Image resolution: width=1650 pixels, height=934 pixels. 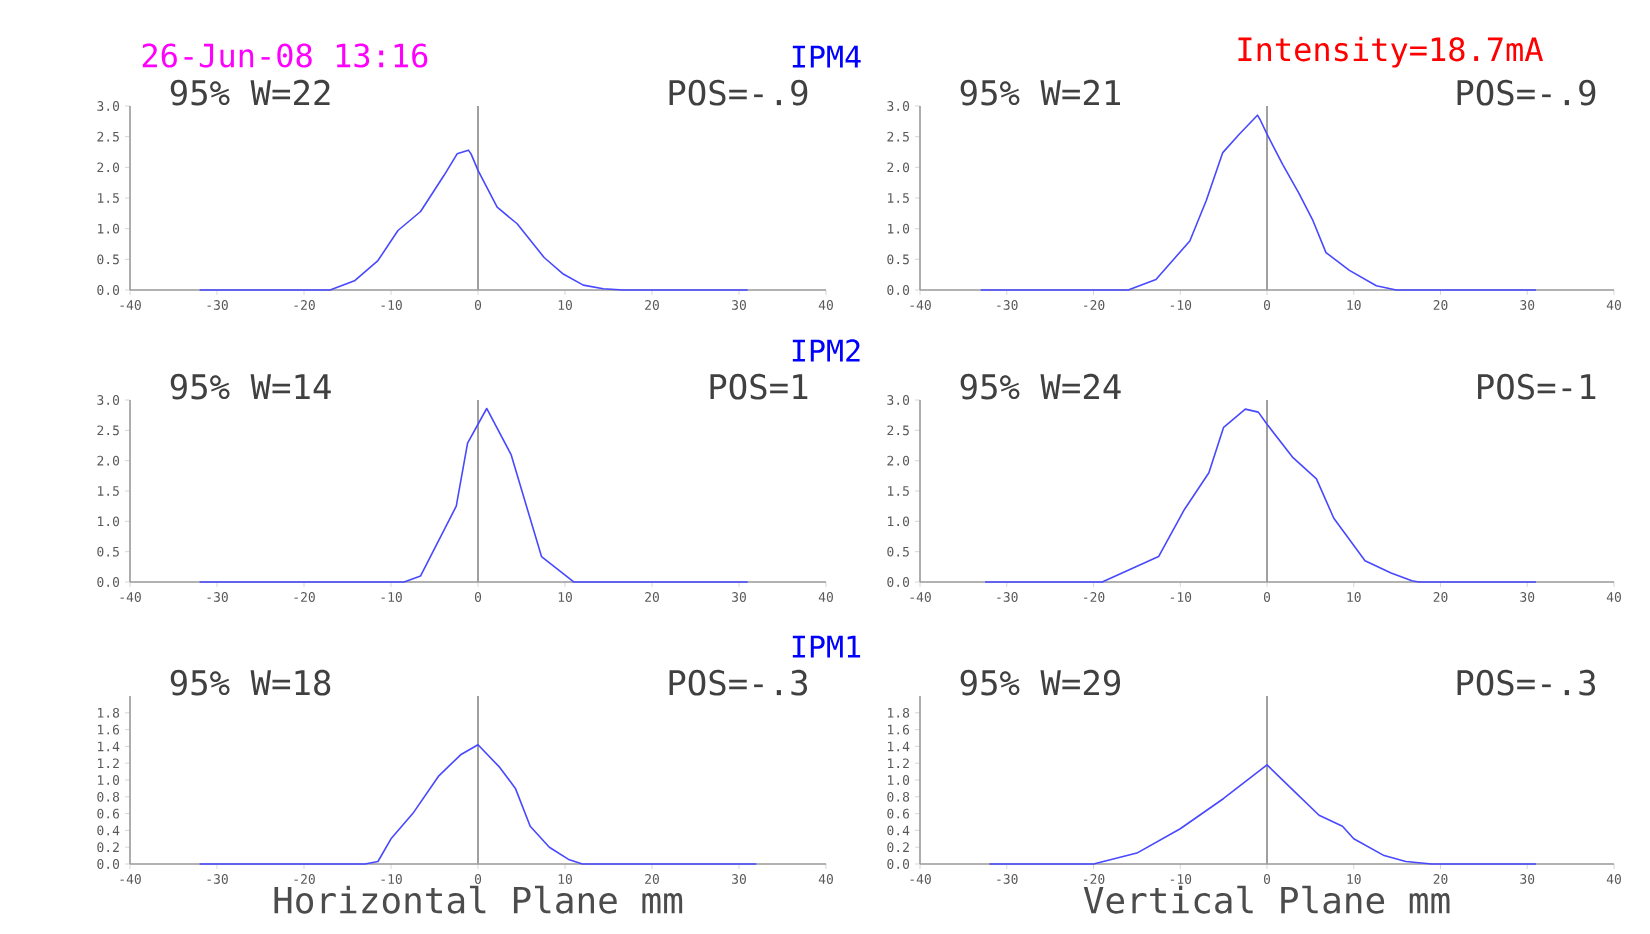 I want to click on text: POS=-1, so click(x=1537, y=386).